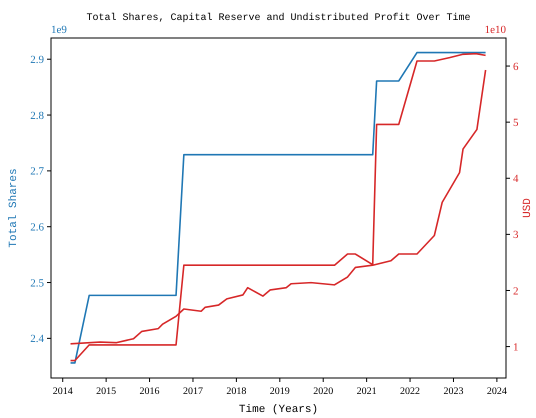  What do you see at coordinates (516, 66) in the screenshot?
I see `y2-tick-label: 6` at bounding box center [516, 66].